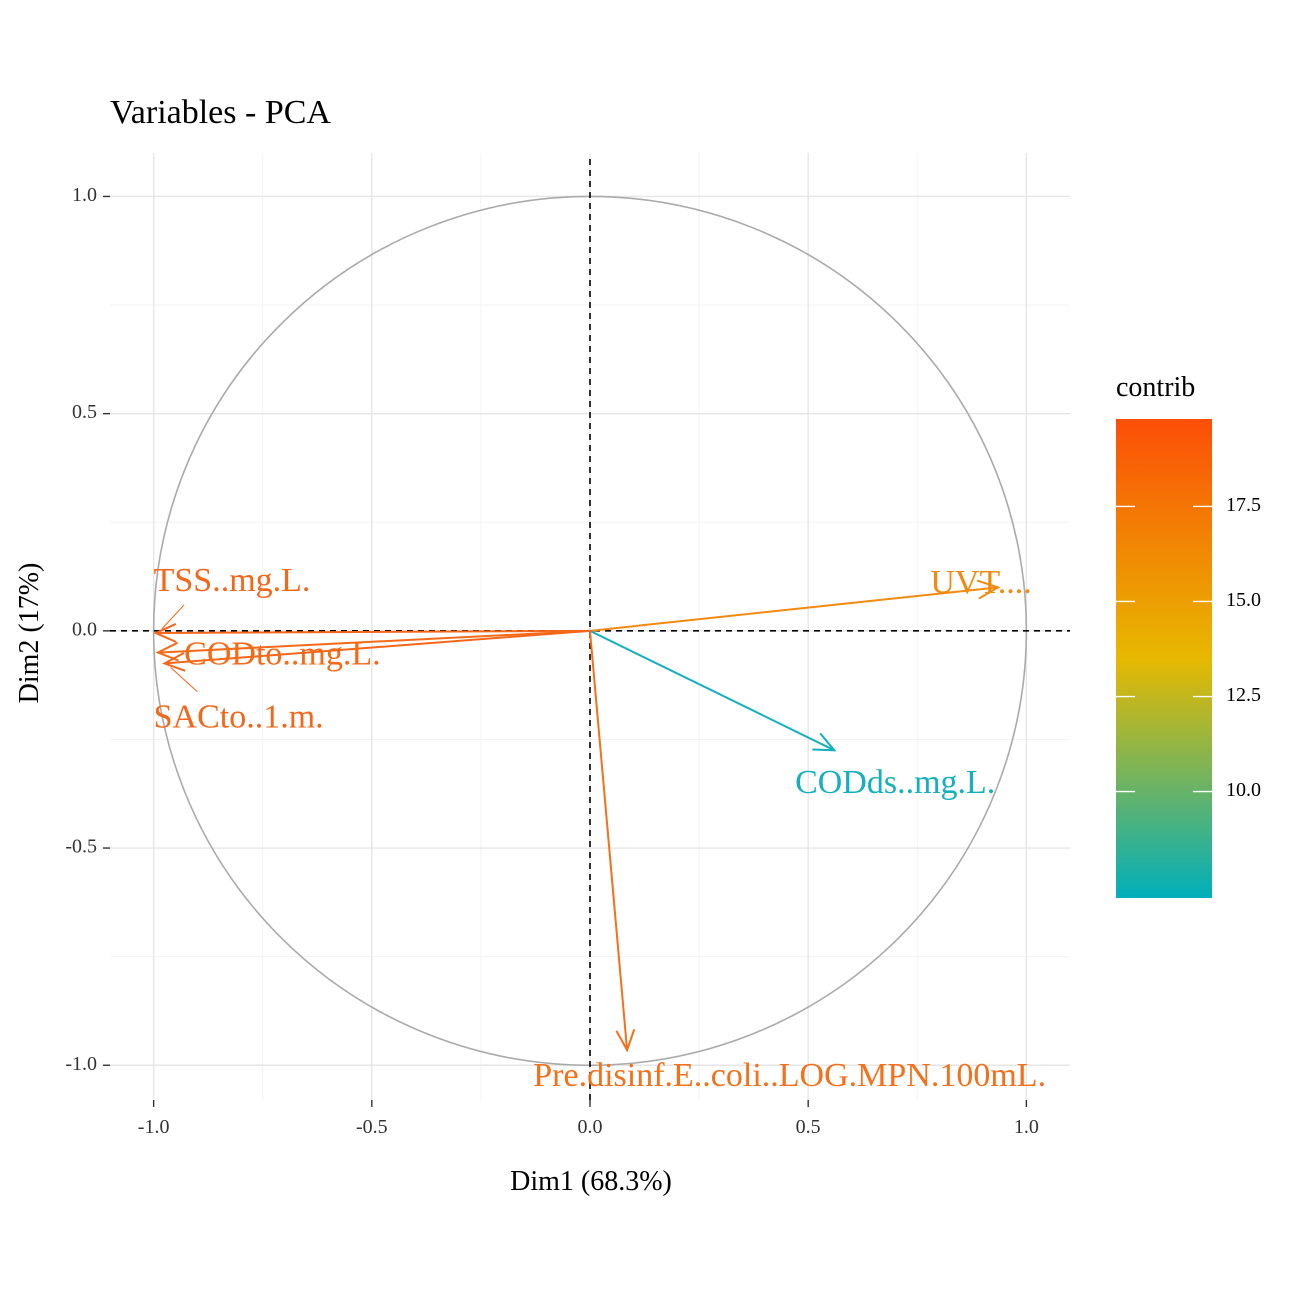  What do you see at coordinates (895, 782) in the screenshot?
I see `variable-label: CODds..mg.L.` at bounding box center [895, 782].